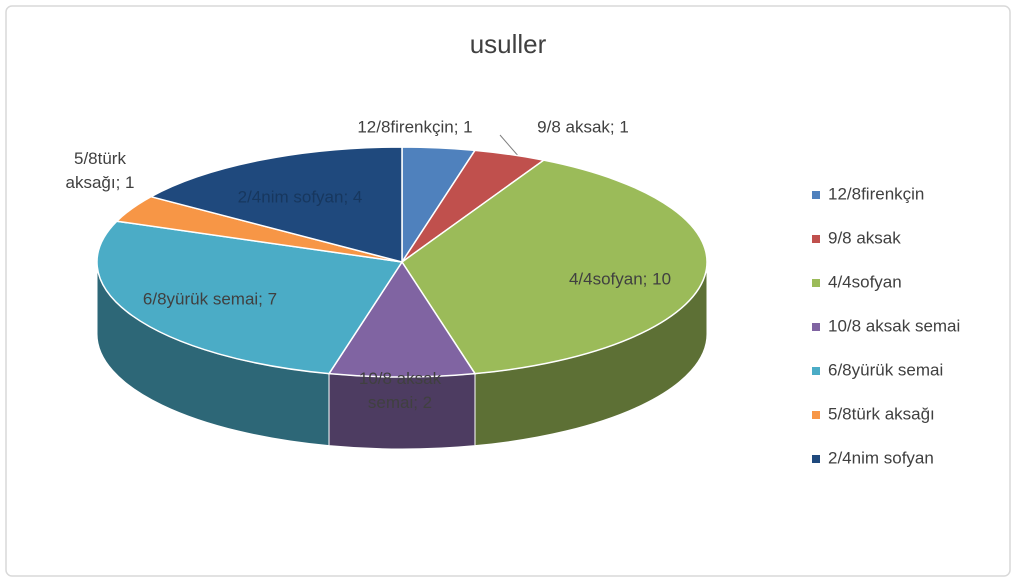  I want to click on legend-label: 6/8yürük semai, so click(885, 369).